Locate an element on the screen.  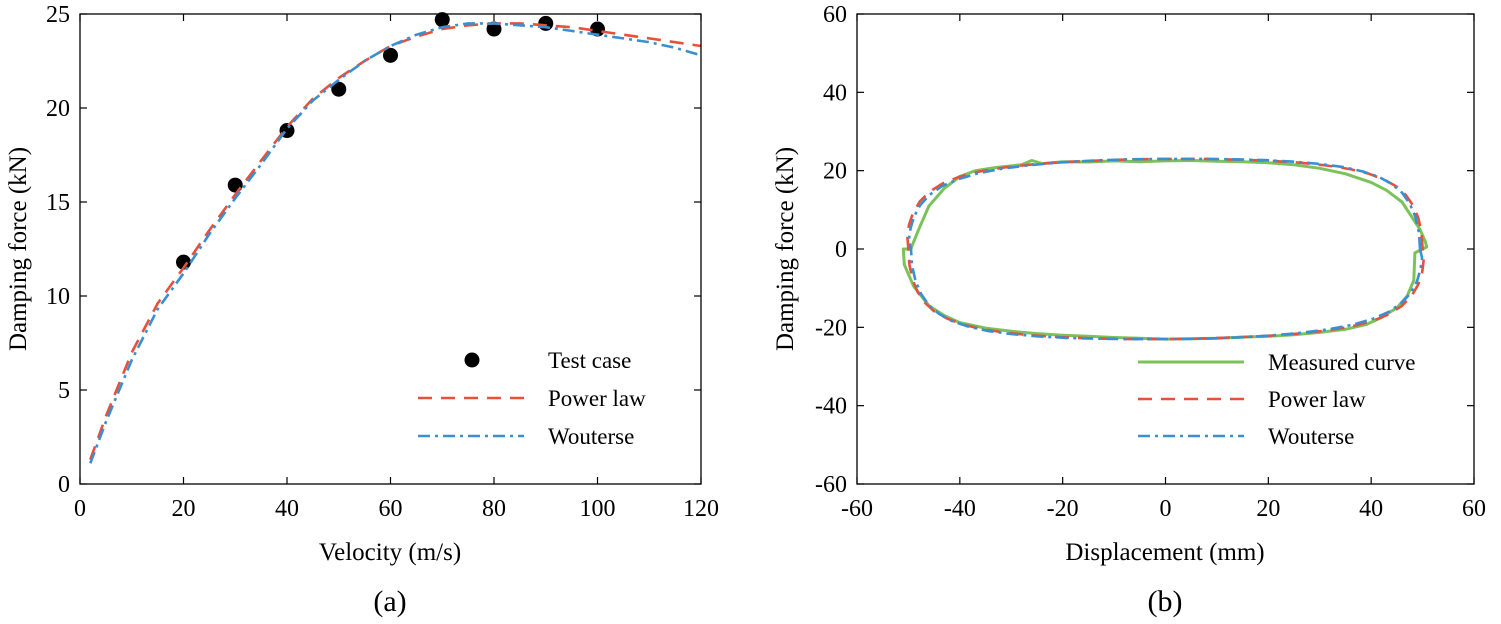
legend-label-test-case: Test case is located at coordinates (589, 360).